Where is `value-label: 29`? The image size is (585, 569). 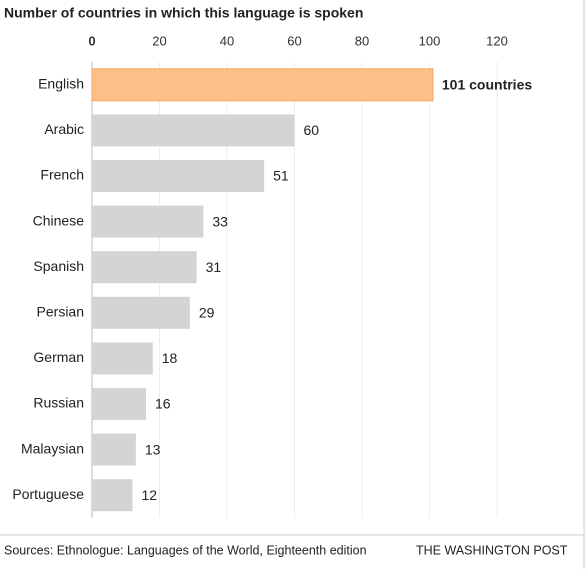 value-label: 29 is located at coordinates (207, 313).